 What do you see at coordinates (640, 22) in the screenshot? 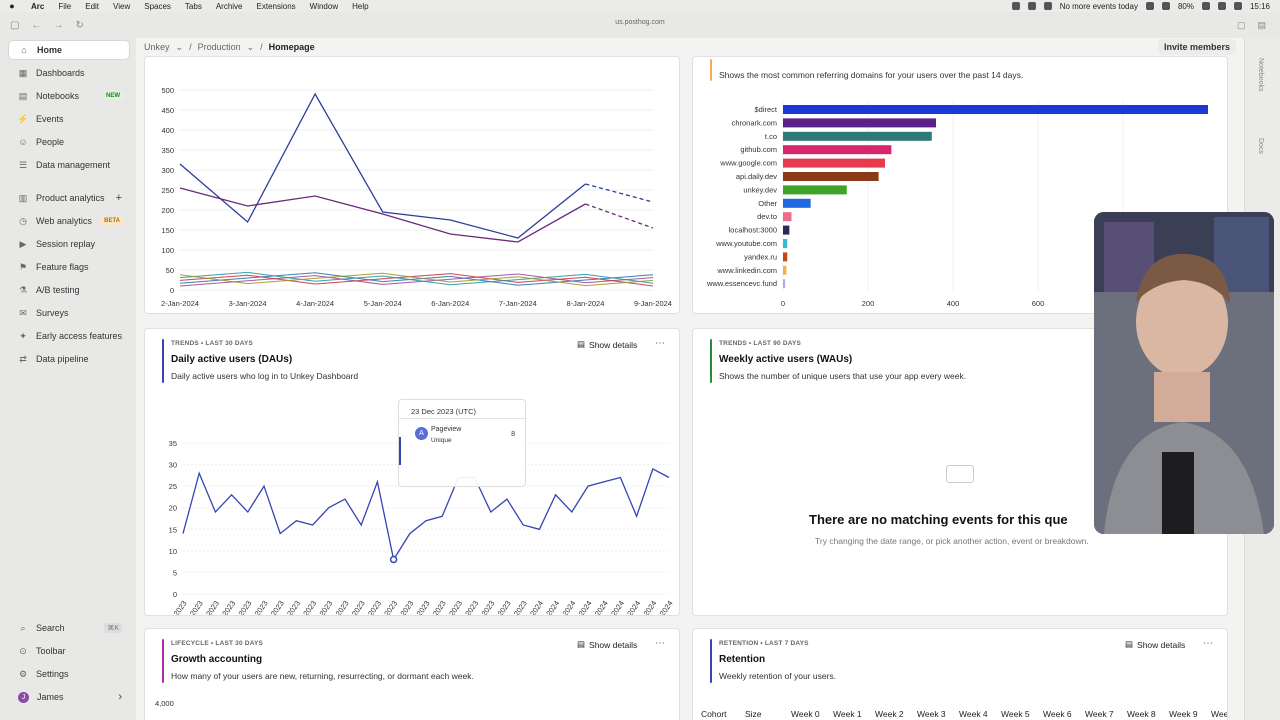
I see `url-bar: us.posthog.com` at bounding box center [640, 22].